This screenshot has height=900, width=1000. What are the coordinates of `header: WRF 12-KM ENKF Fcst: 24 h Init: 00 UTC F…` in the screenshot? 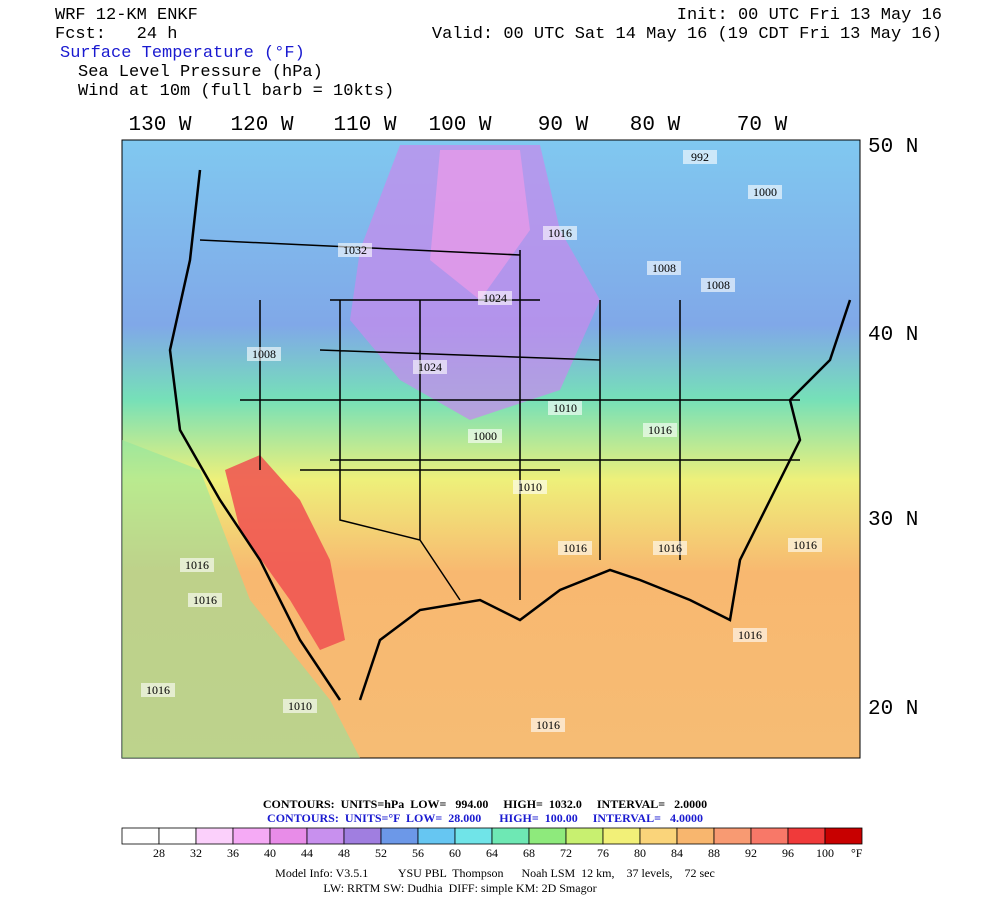 It's located at (498, 53).